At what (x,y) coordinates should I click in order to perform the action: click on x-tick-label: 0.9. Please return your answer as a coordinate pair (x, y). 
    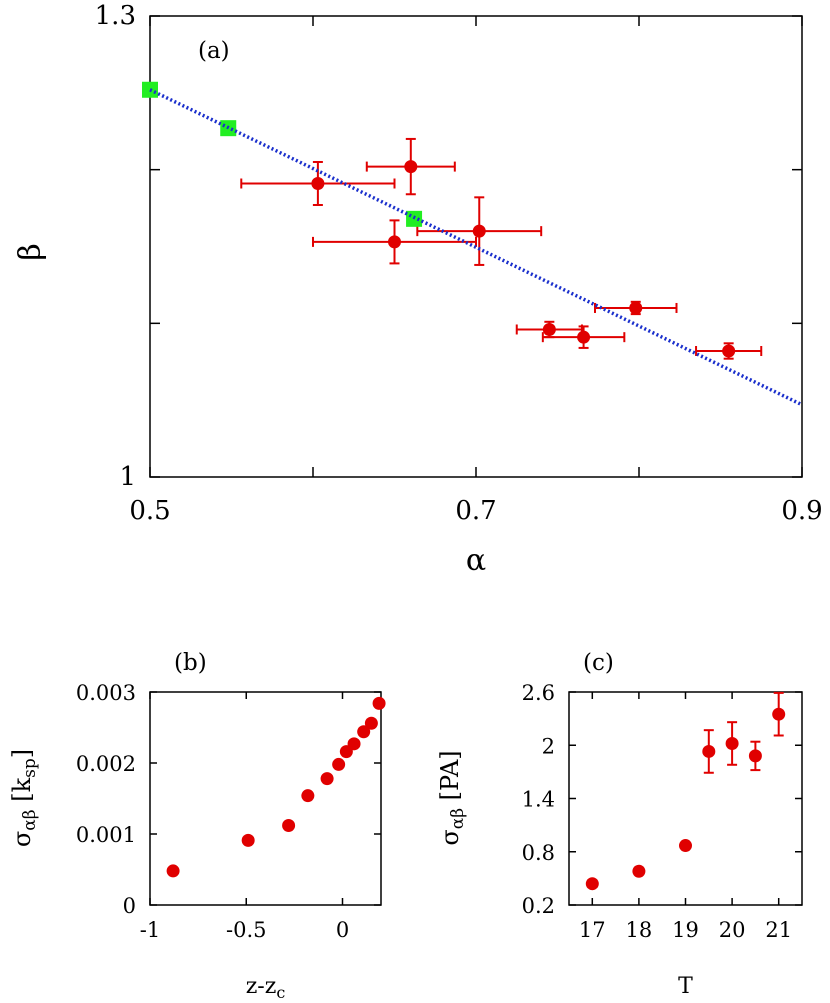
    Looking at the image, I should click on (801, 511).